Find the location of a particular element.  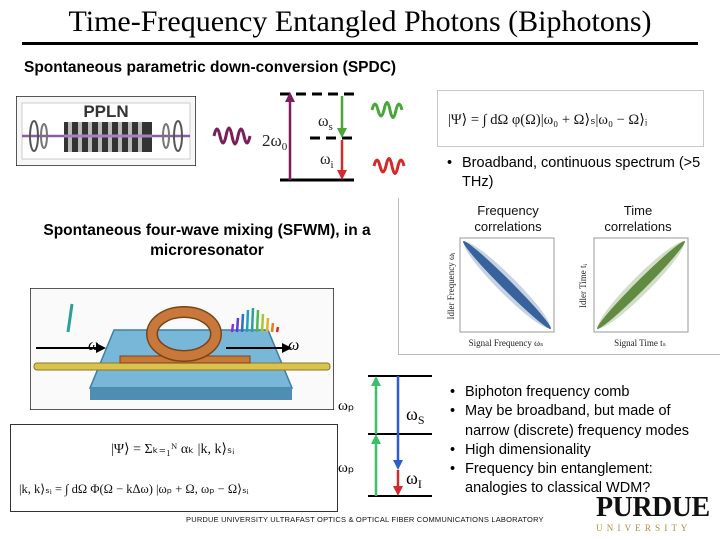

pump-frequency-label: 2ω0 is located at coordinates (275, 142).